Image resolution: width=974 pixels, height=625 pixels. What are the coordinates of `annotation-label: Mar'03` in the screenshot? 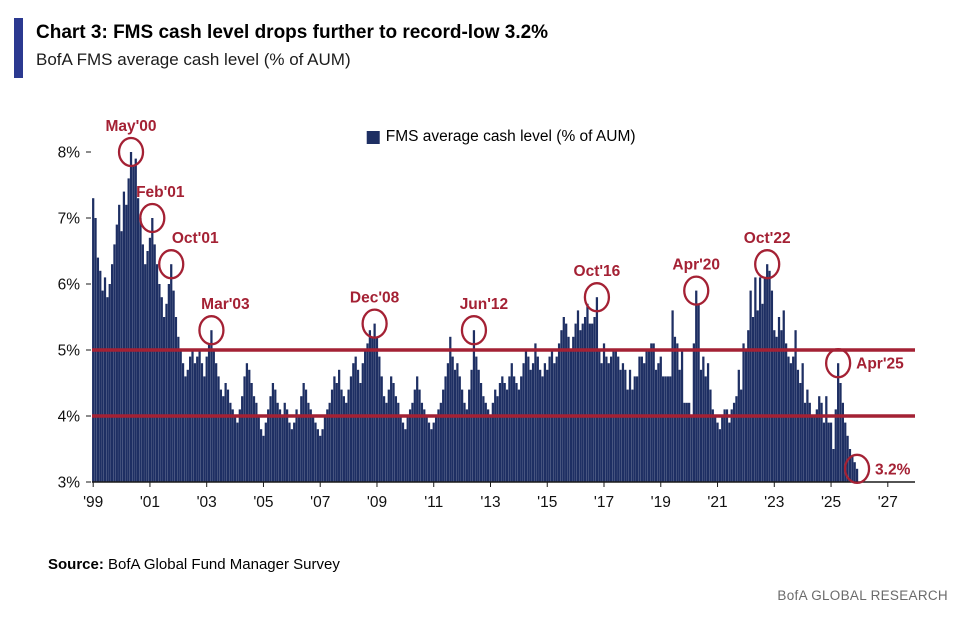 It's located at (225, 304).